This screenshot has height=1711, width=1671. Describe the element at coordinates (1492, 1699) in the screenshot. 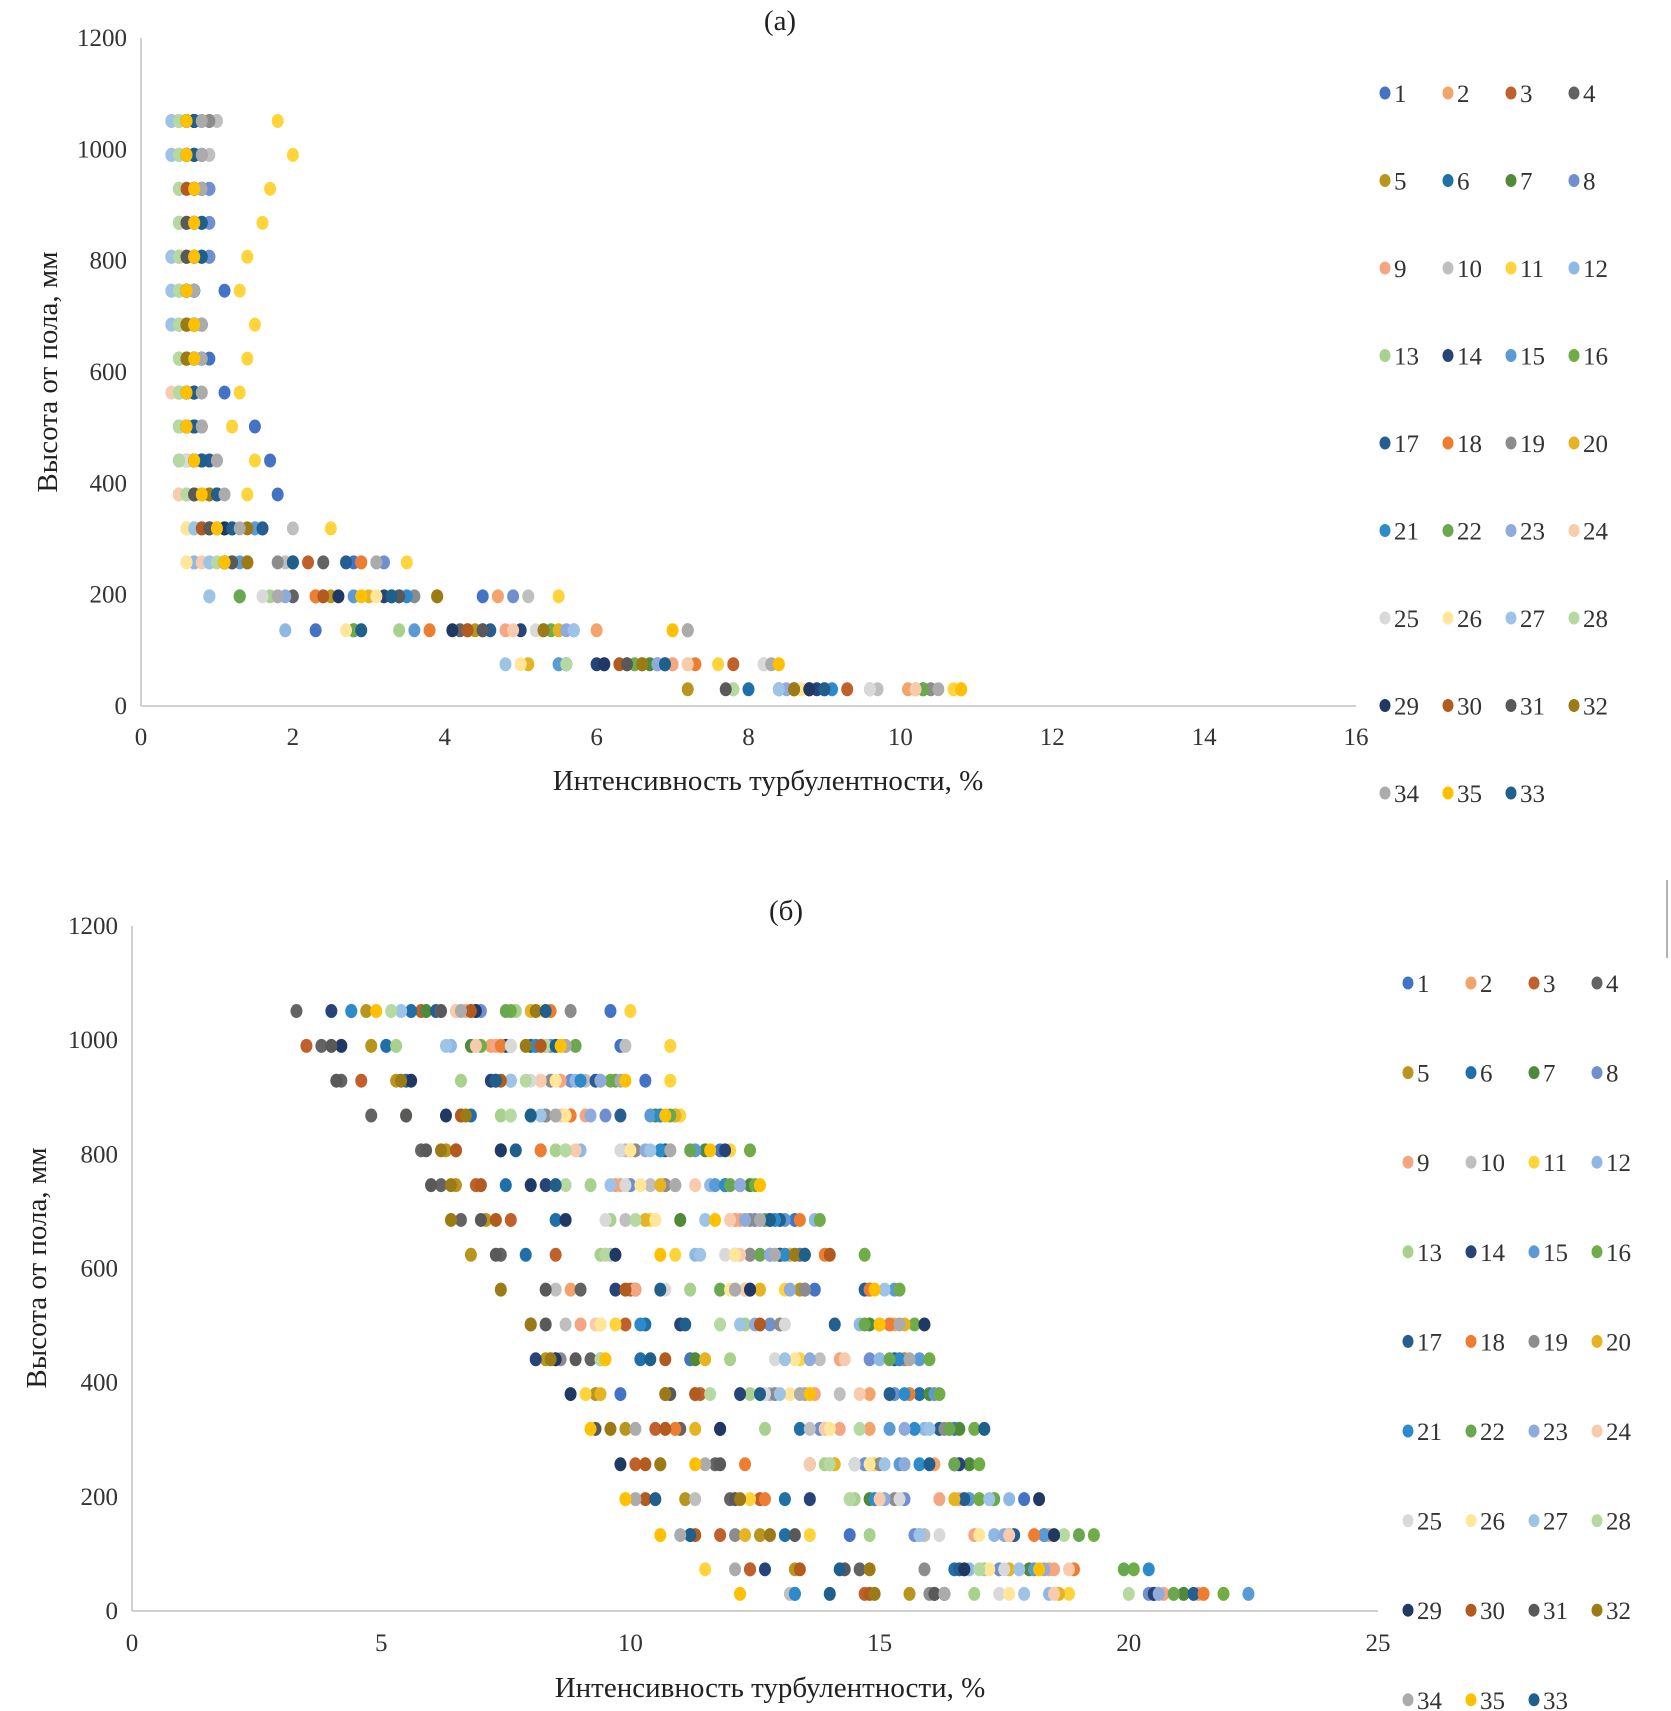

I see `chart-b-legend-label: 35` at that location.